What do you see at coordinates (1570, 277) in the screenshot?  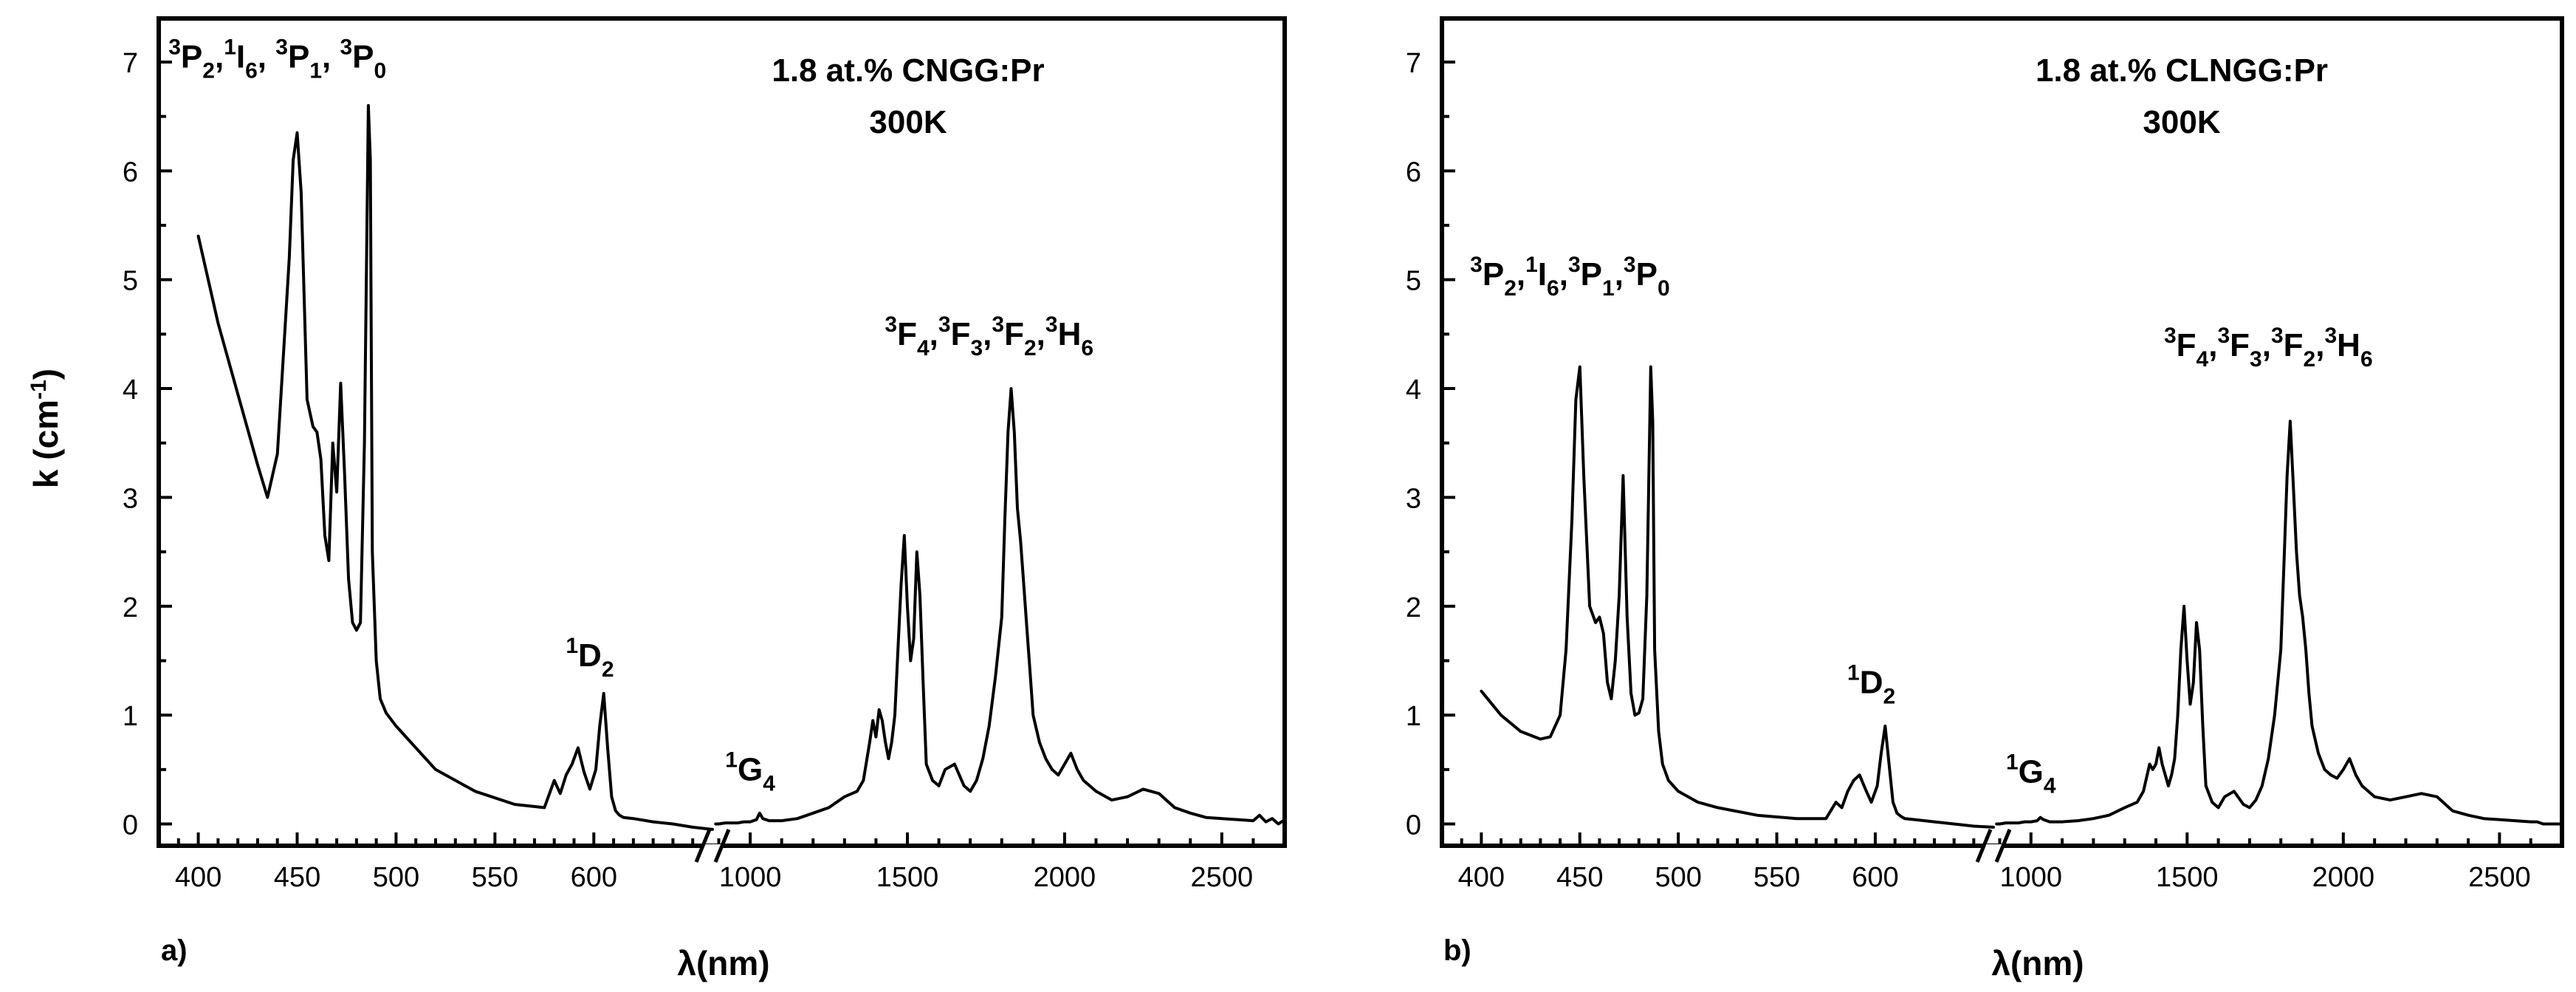 I see `transition-label: 3P2,1I6,3P1,3P0` at bounding box center [1570, 277].